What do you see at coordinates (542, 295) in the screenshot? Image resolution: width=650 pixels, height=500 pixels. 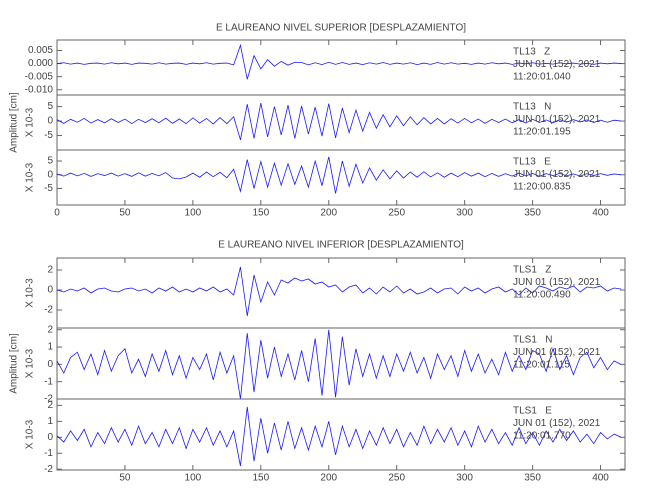 I see `trace-label: 11:20:00.490` at bounding box center [542, 295].